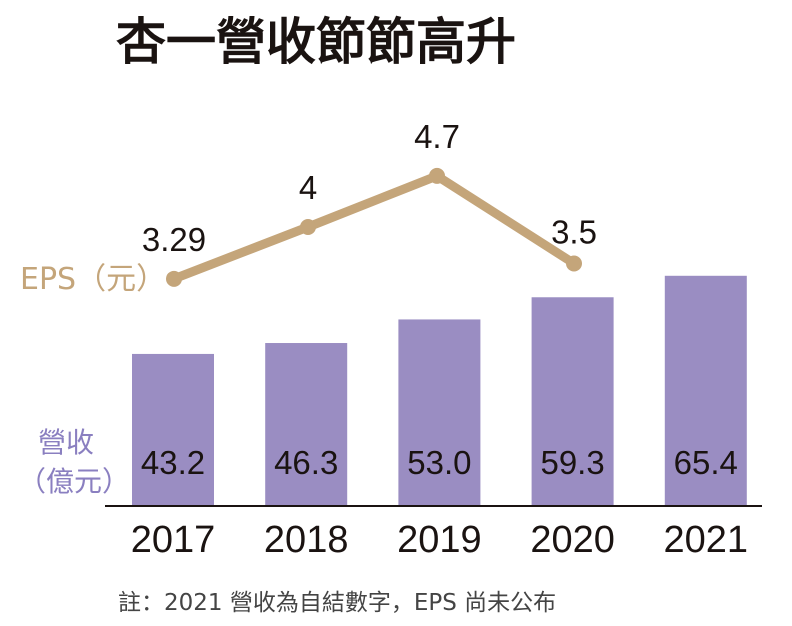  Describe the element at coordinates (308, 227) in the screenshot. I see `eps-point-2018` at that location.